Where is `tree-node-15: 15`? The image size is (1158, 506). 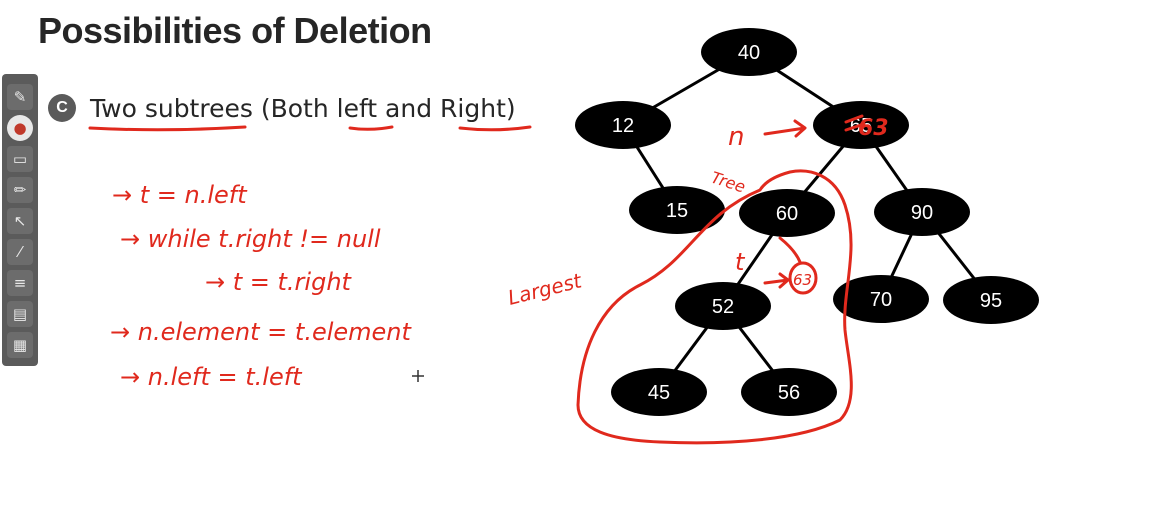
tree-node-15: 15 is located at coordinates (677, 210).